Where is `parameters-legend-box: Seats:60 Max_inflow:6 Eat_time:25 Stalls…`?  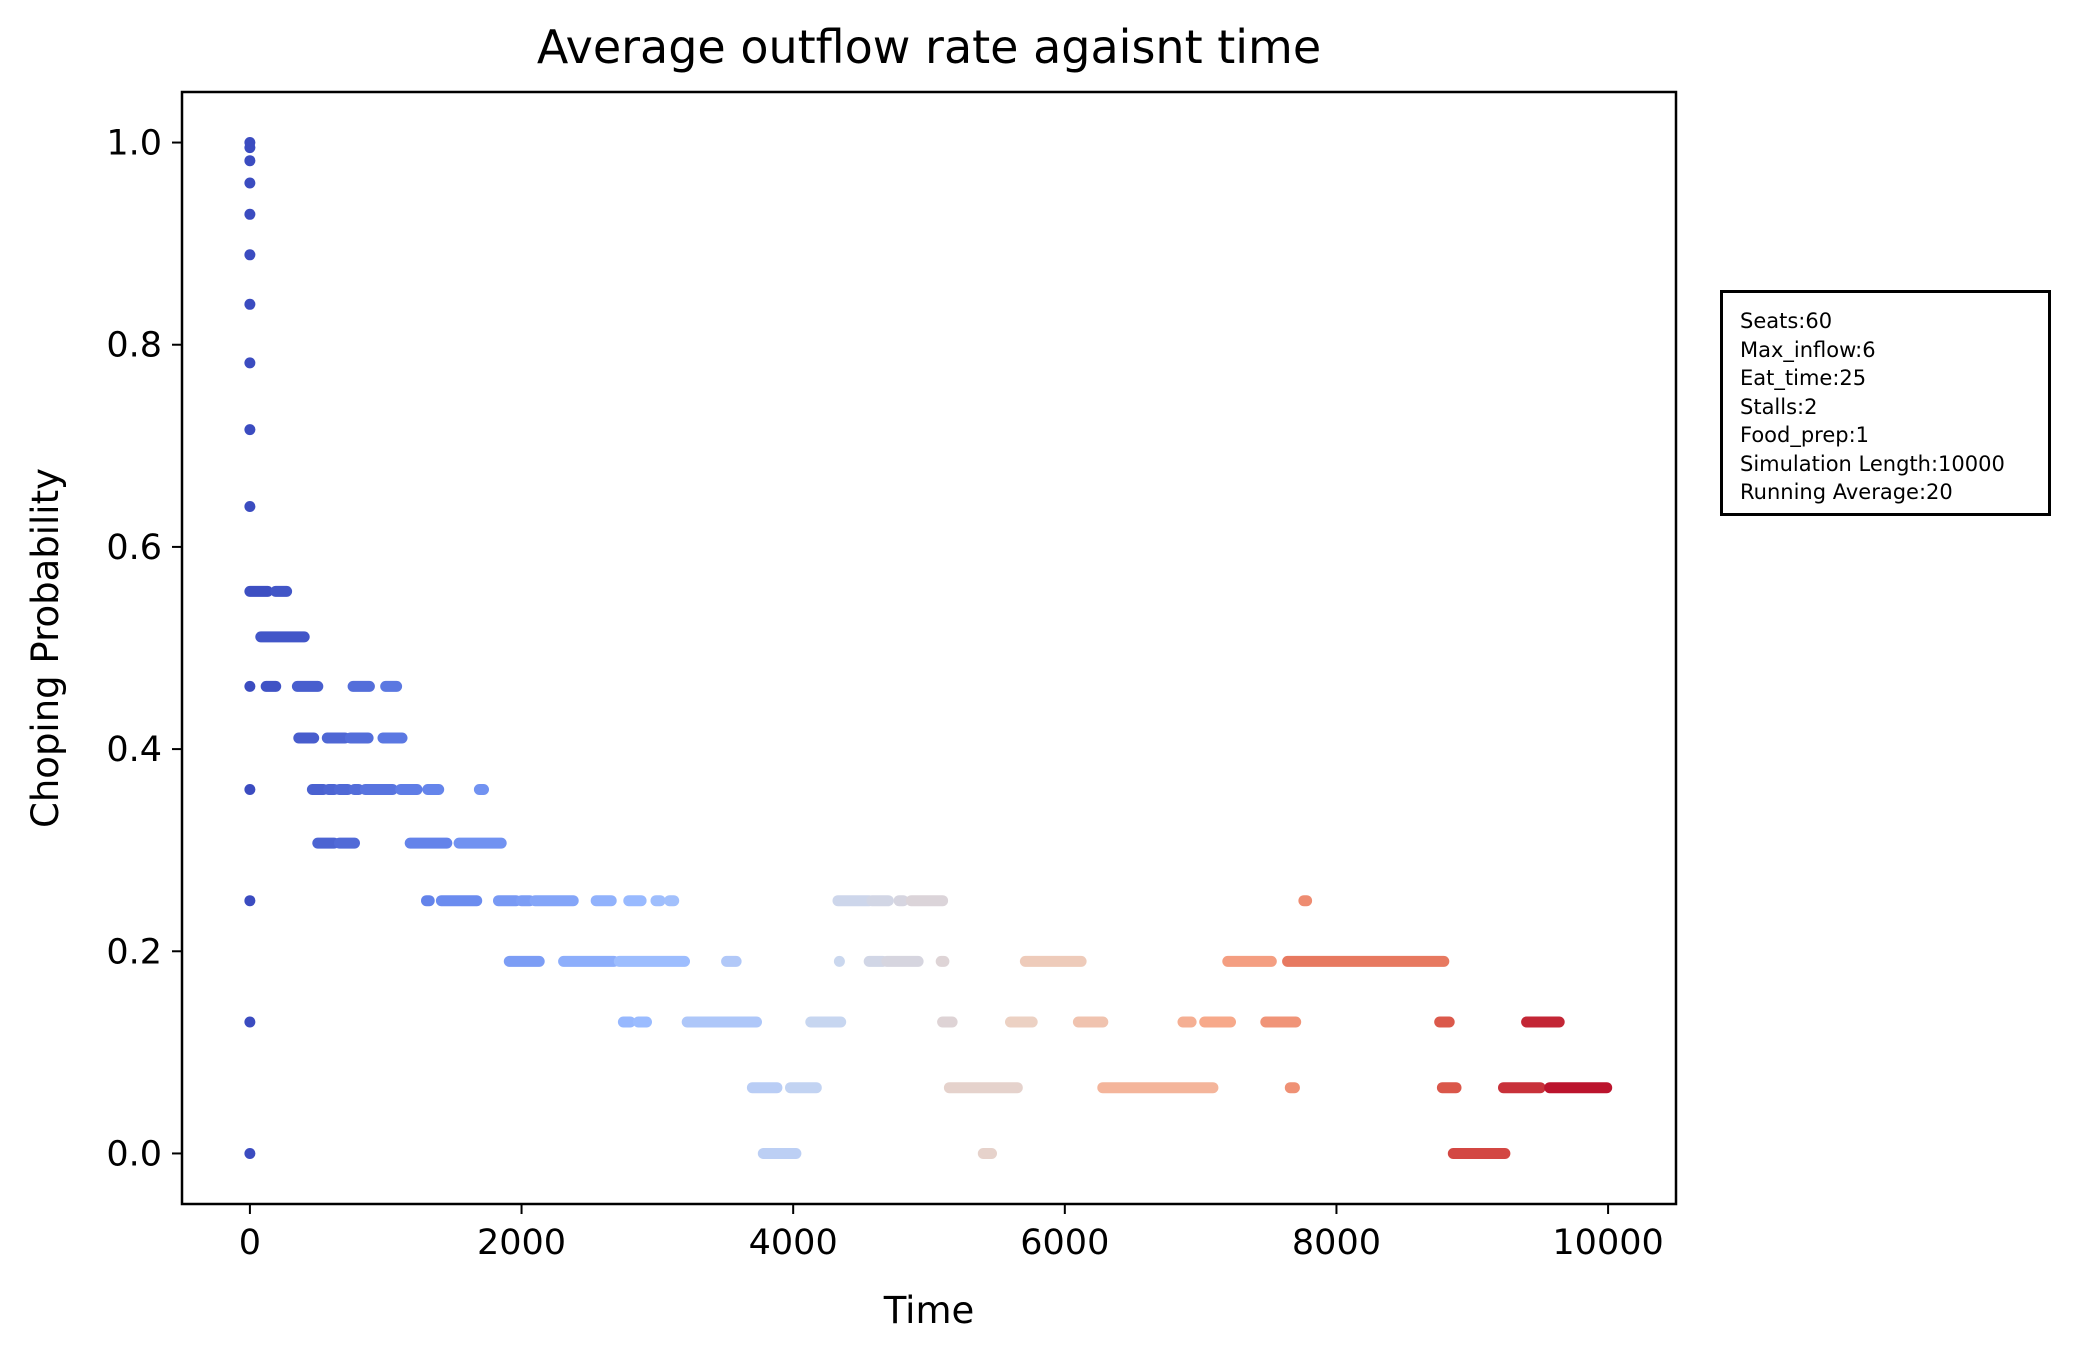 parameters-legend-box: Seats:60 Max_inflow:6 Eat_time:25 Stalls… is located at coordinates (1885, 403).